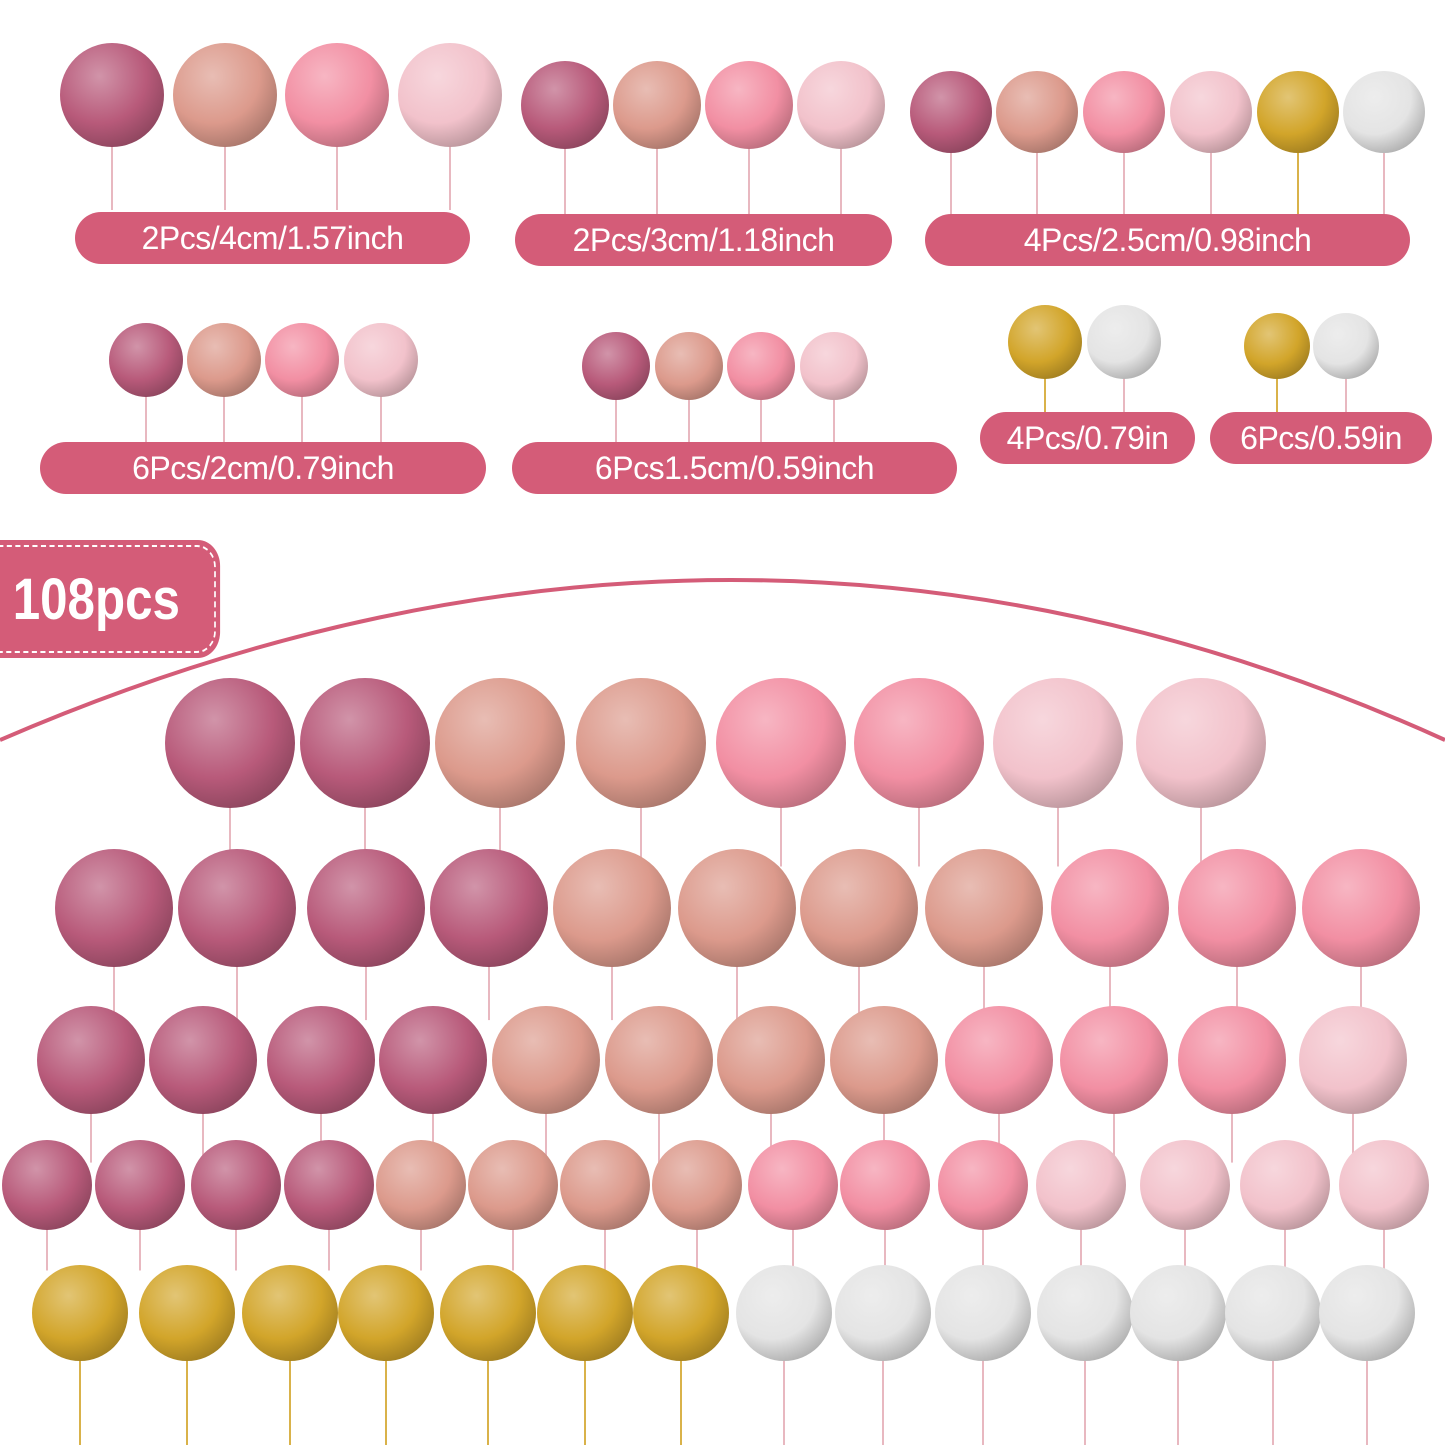 Image resolution: width=1445 pixels, height=1445 pixels. What do you see at coordinates (1087, 438) in the screenshot?
I see `size-label: 4Pcs/0.79in` at bounding box center [1087, 438].